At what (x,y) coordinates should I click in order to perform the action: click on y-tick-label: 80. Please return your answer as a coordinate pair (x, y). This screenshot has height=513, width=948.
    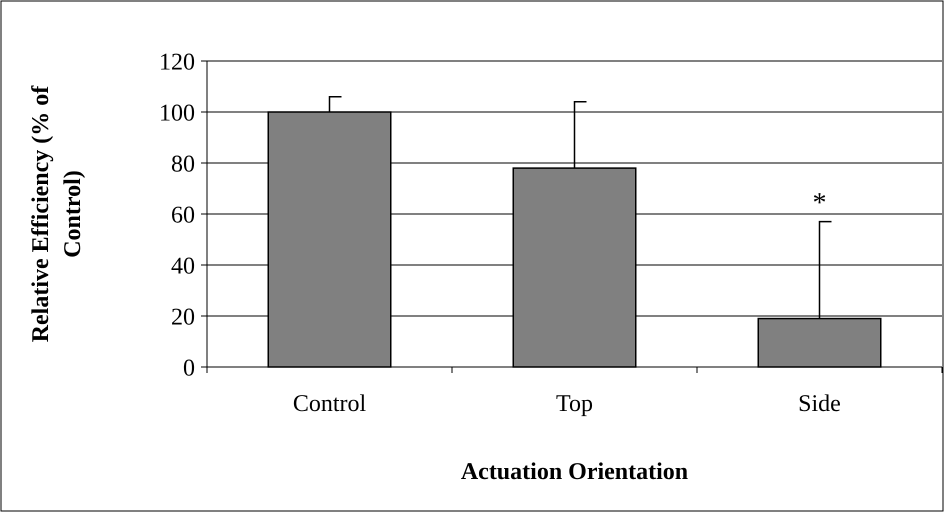
    Looking at the image, I should click on (183, 164).